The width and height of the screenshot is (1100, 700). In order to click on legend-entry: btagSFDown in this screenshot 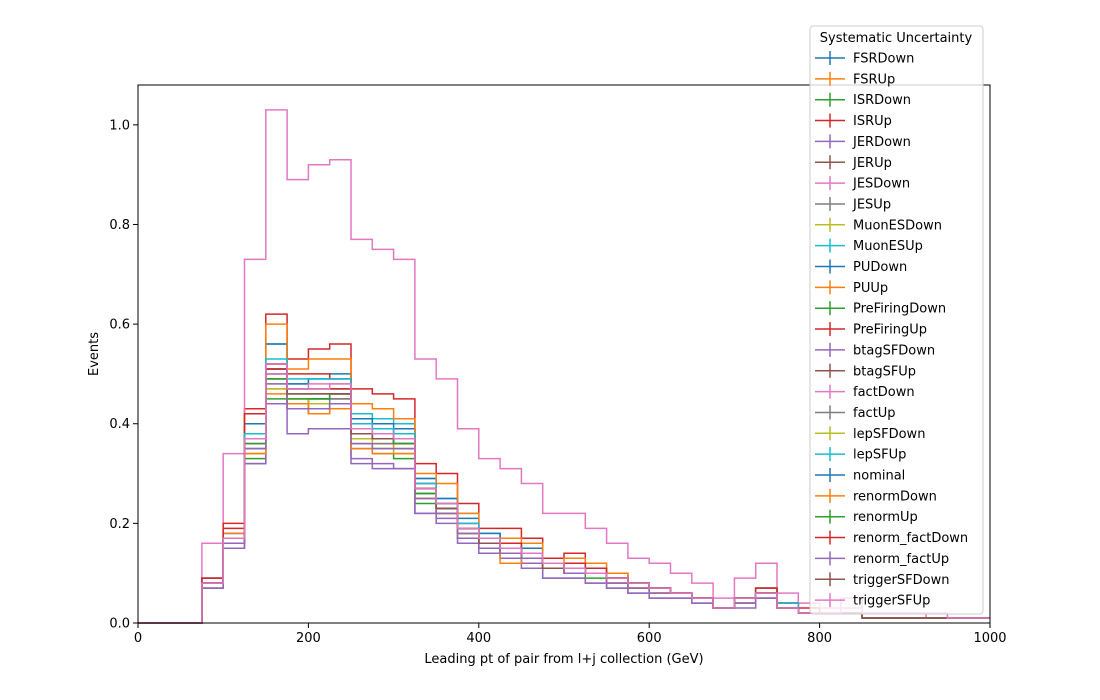, I will do `click(875, 350)`.